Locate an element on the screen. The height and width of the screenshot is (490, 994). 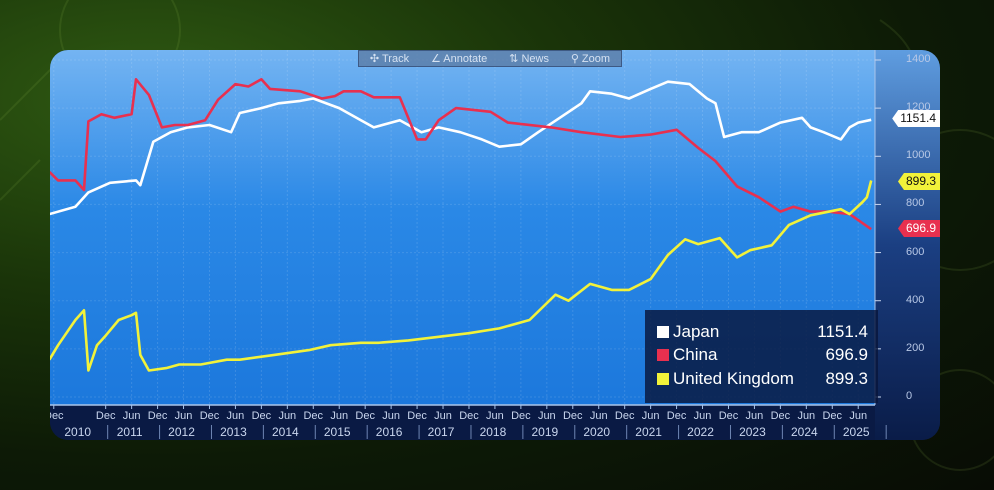
y-tick-label: 1400 is located at coordinates (918, 59).